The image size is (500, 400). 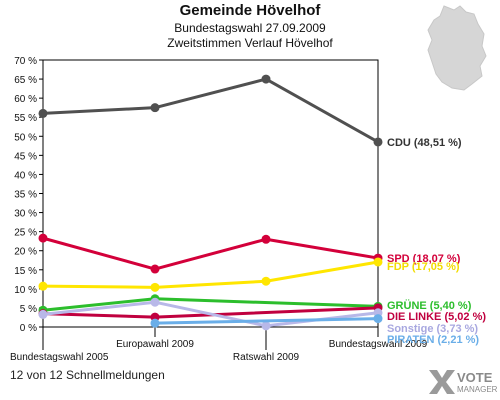 I want to click on y-tick-label: 50 %, so click(x=25, y=137).